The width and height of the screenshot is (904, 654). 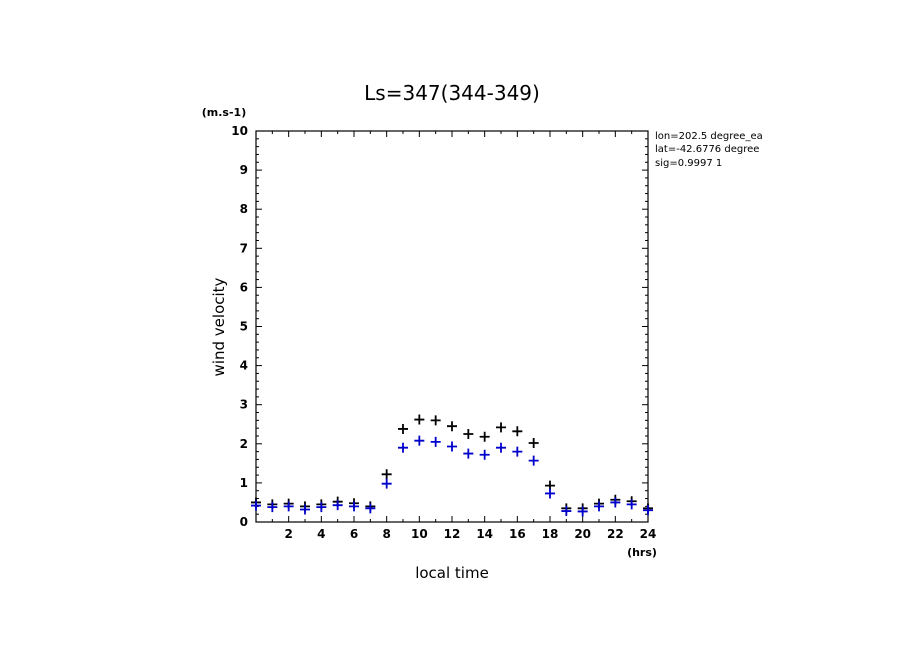 What do you see at coordinates (244, 444) in the screenshot?
I see `y-tick-label: 2` at bounding box center [244, 444].